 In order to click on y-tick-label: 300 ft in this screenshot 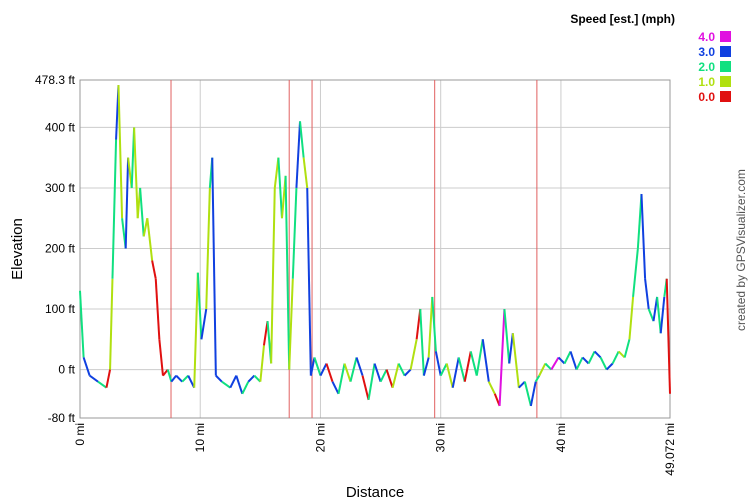, I will do `click(60, 188)`.